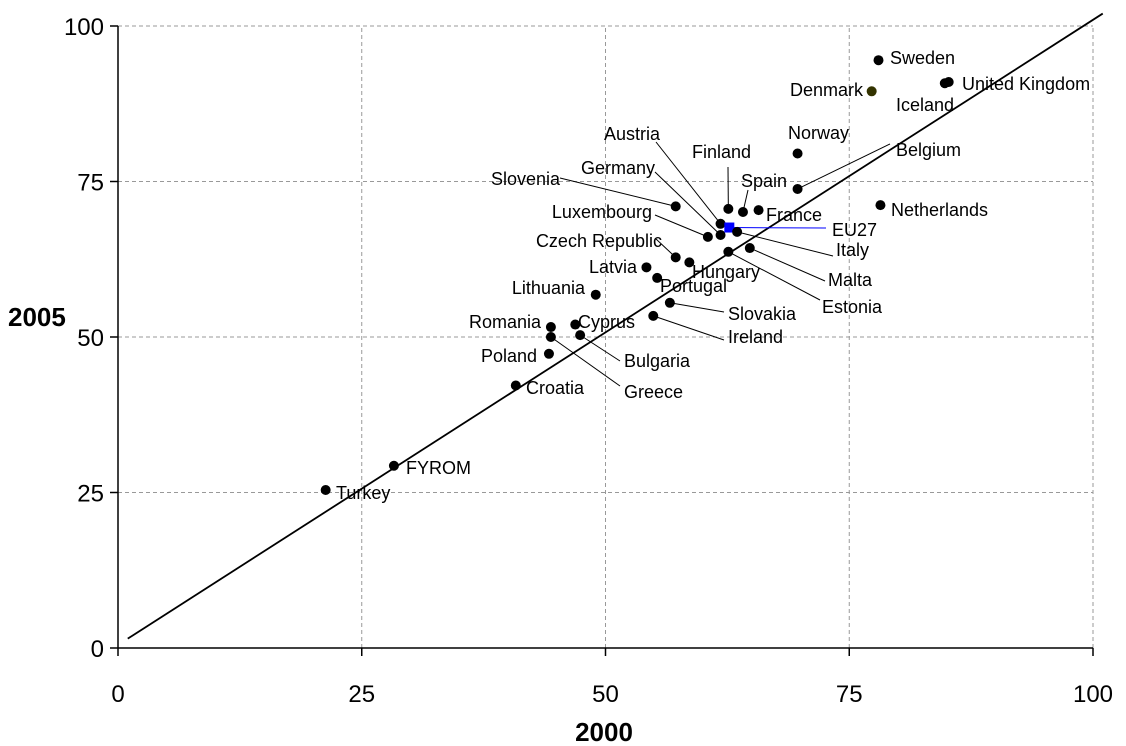 The width and height of the screenshot is (1126, 746). I want to click on point-portugal, so click(657, 277).